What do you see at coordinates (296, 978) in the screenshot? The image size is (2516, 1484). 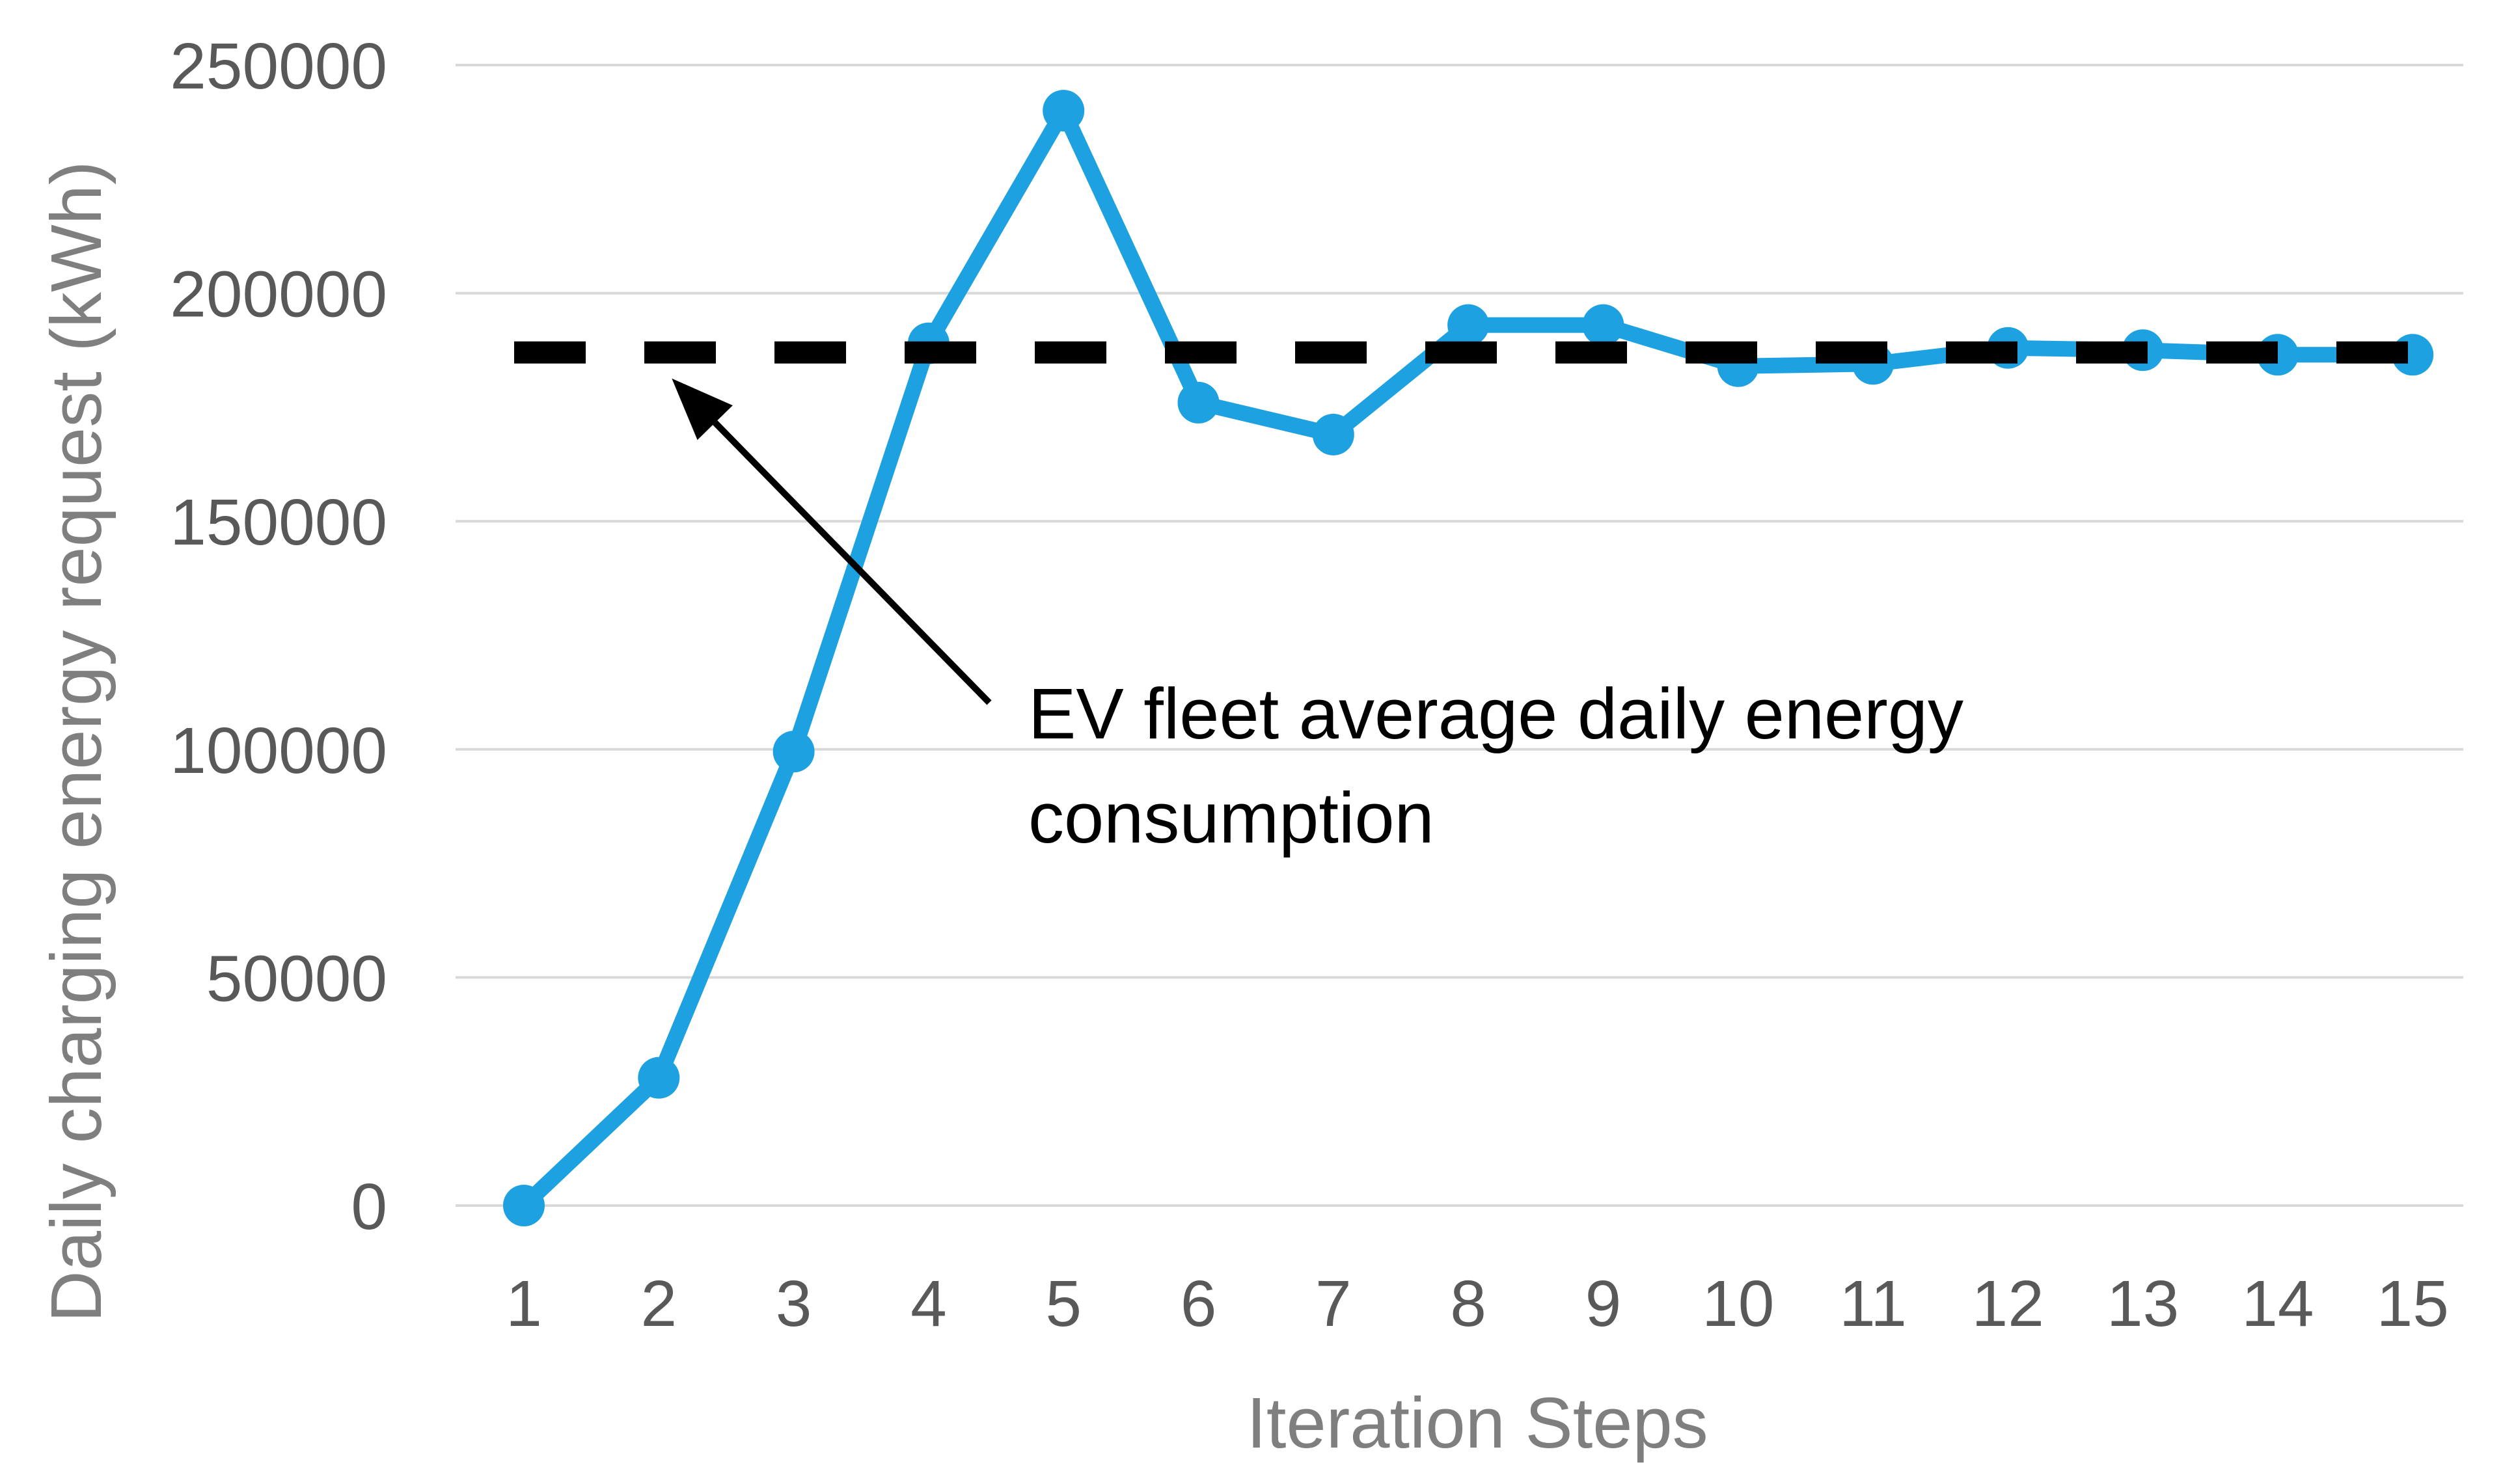 I see `y-tick-label: 50000` at bounding box center [296, 978].